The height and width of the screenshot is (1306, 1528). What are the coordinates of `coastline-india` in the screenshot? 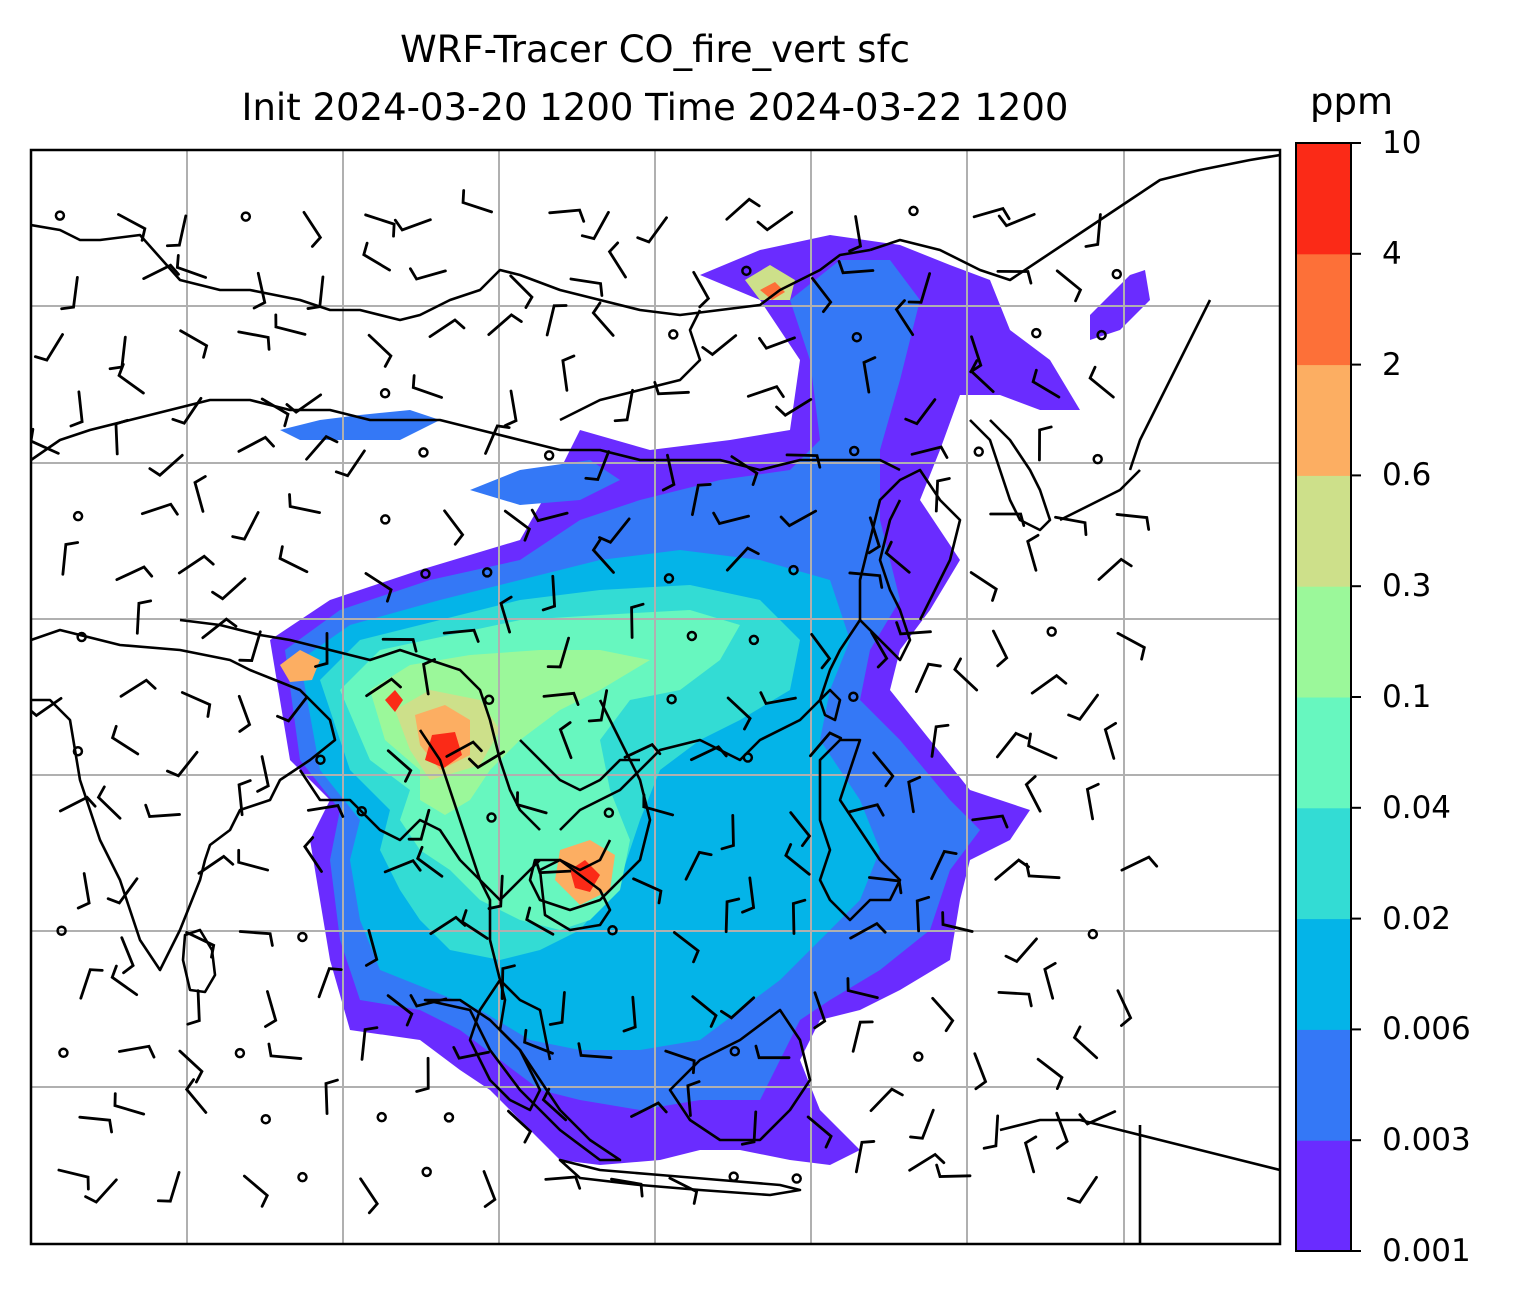 It's located at (184, 800).